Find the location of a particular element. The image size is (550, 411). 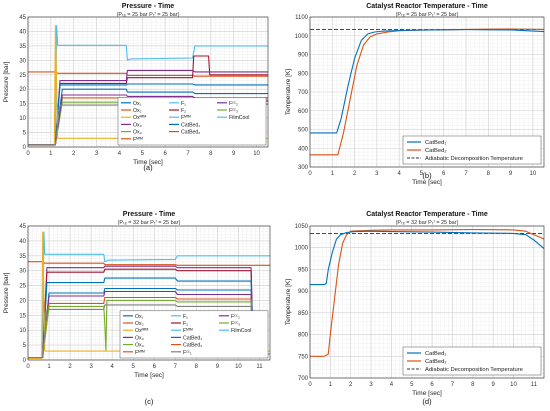

legend-label: F₁ is located at coordinates (185, 317).